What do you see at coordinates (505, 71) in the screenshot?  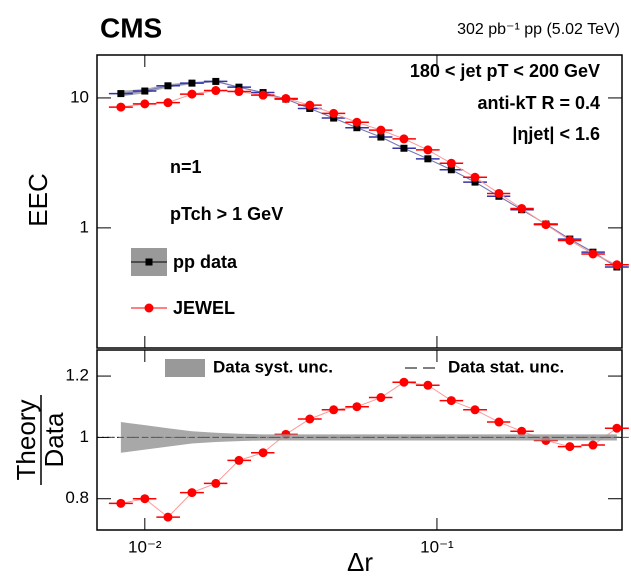 I see `annotation: 180 < jet pT < 200 GeV` at bounding box center [505, 71].